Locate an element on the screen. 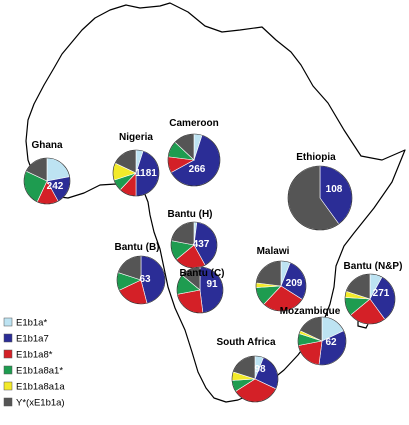 This screenshot has height=425, width=409. region-label-ethiopia: Ethiopia is located at coordinates (316, 157).